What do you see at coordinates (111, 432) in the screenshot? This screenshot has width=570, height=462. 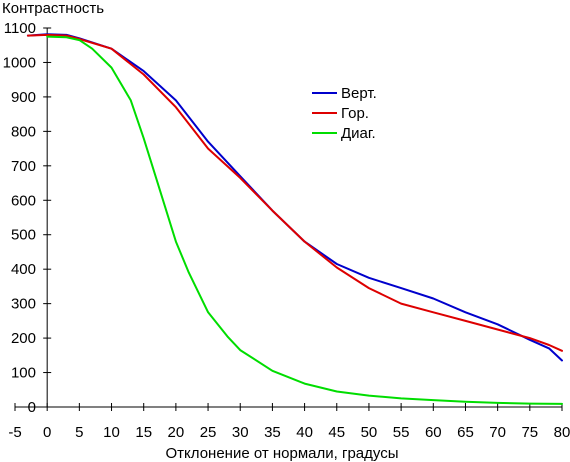 I see `x-tick-label: 10` at bounding box center [111, 432].